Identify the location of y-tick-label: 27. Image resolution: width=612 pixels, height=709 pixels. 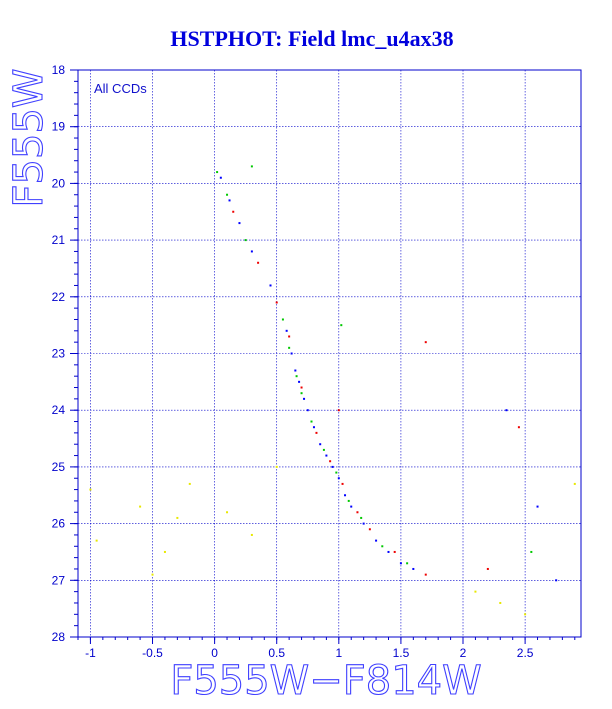
(59, 580).